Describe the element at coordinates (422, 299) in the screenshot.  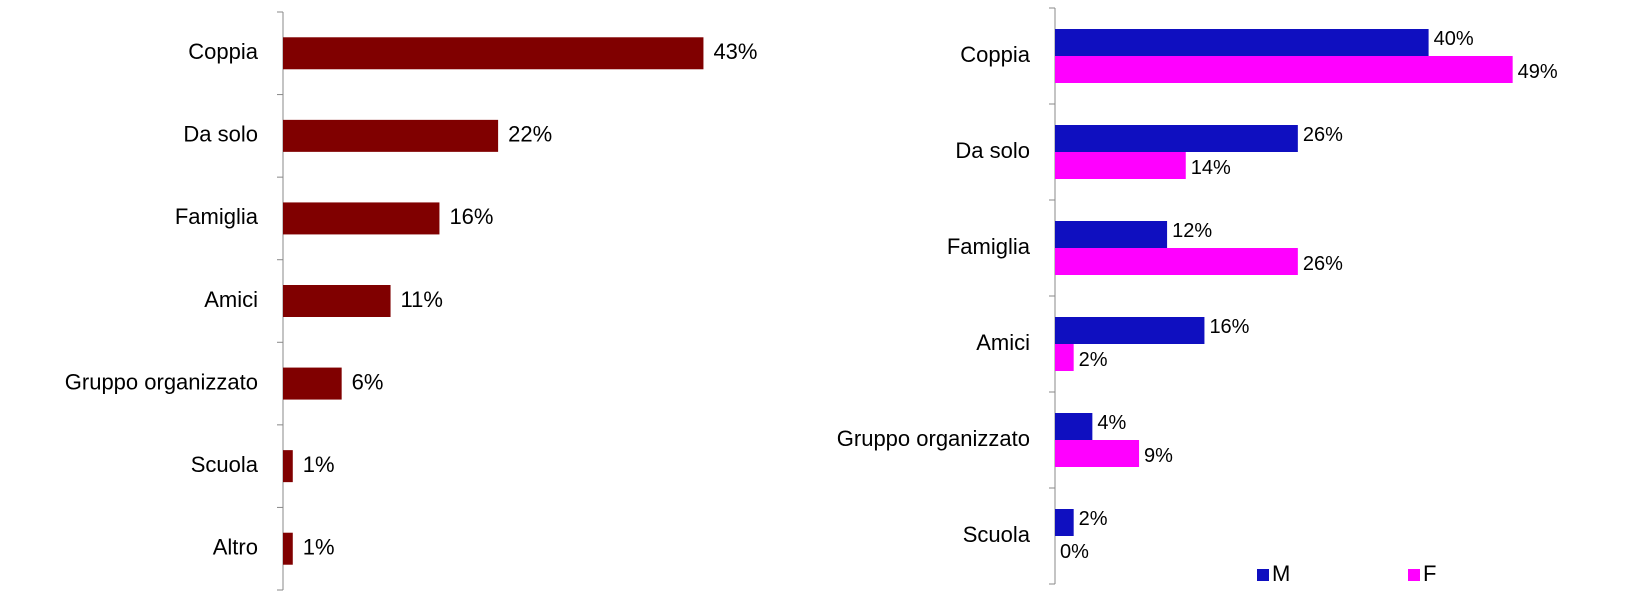
I see `data-label: 11%` at that location.